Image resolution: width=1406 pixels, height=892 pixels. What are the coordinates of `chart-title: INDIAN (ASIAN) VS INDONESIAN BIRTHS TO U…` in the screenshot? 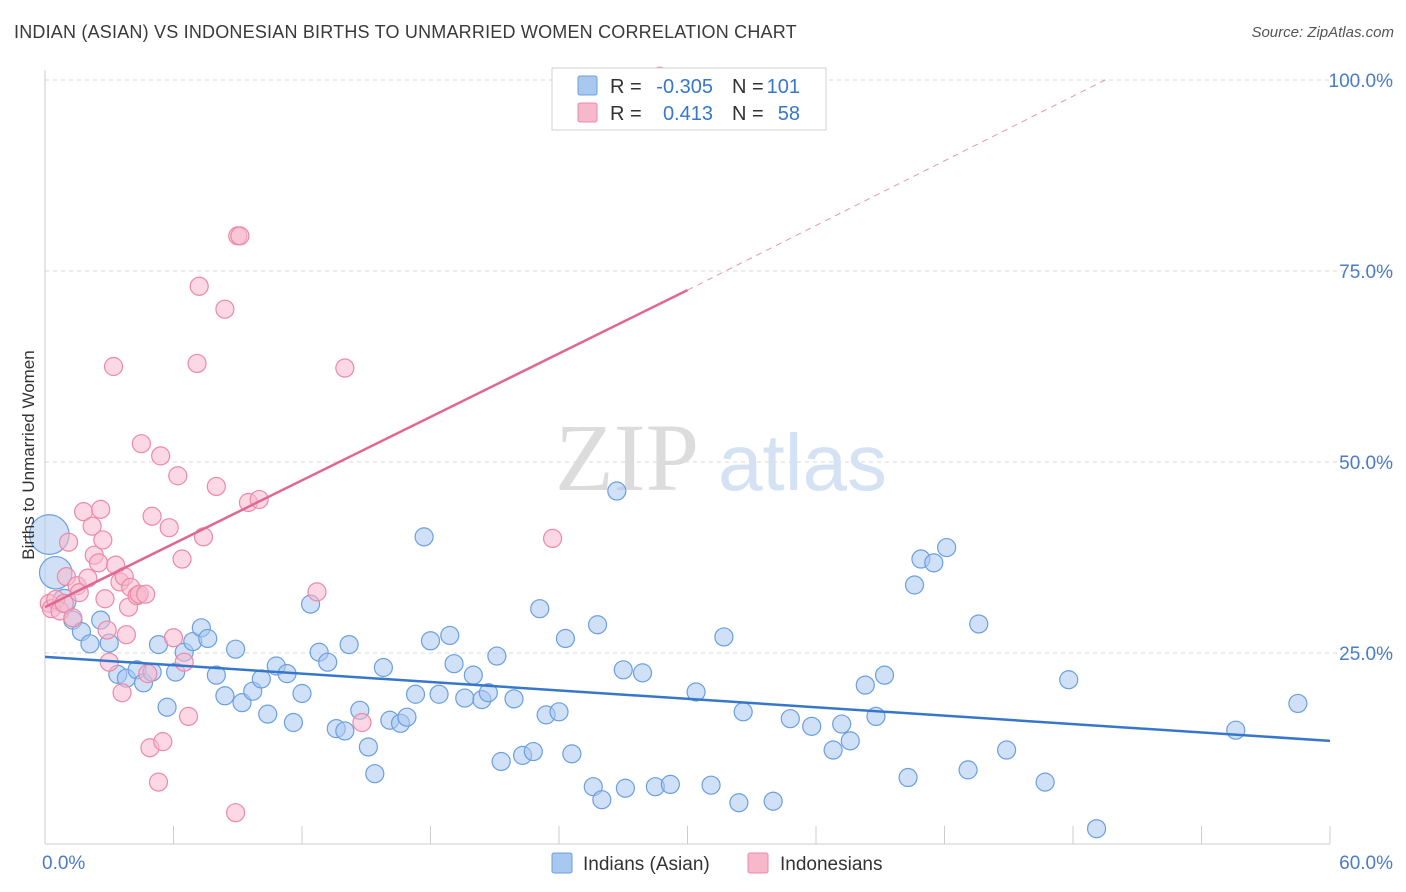 It's located at (405, 32).